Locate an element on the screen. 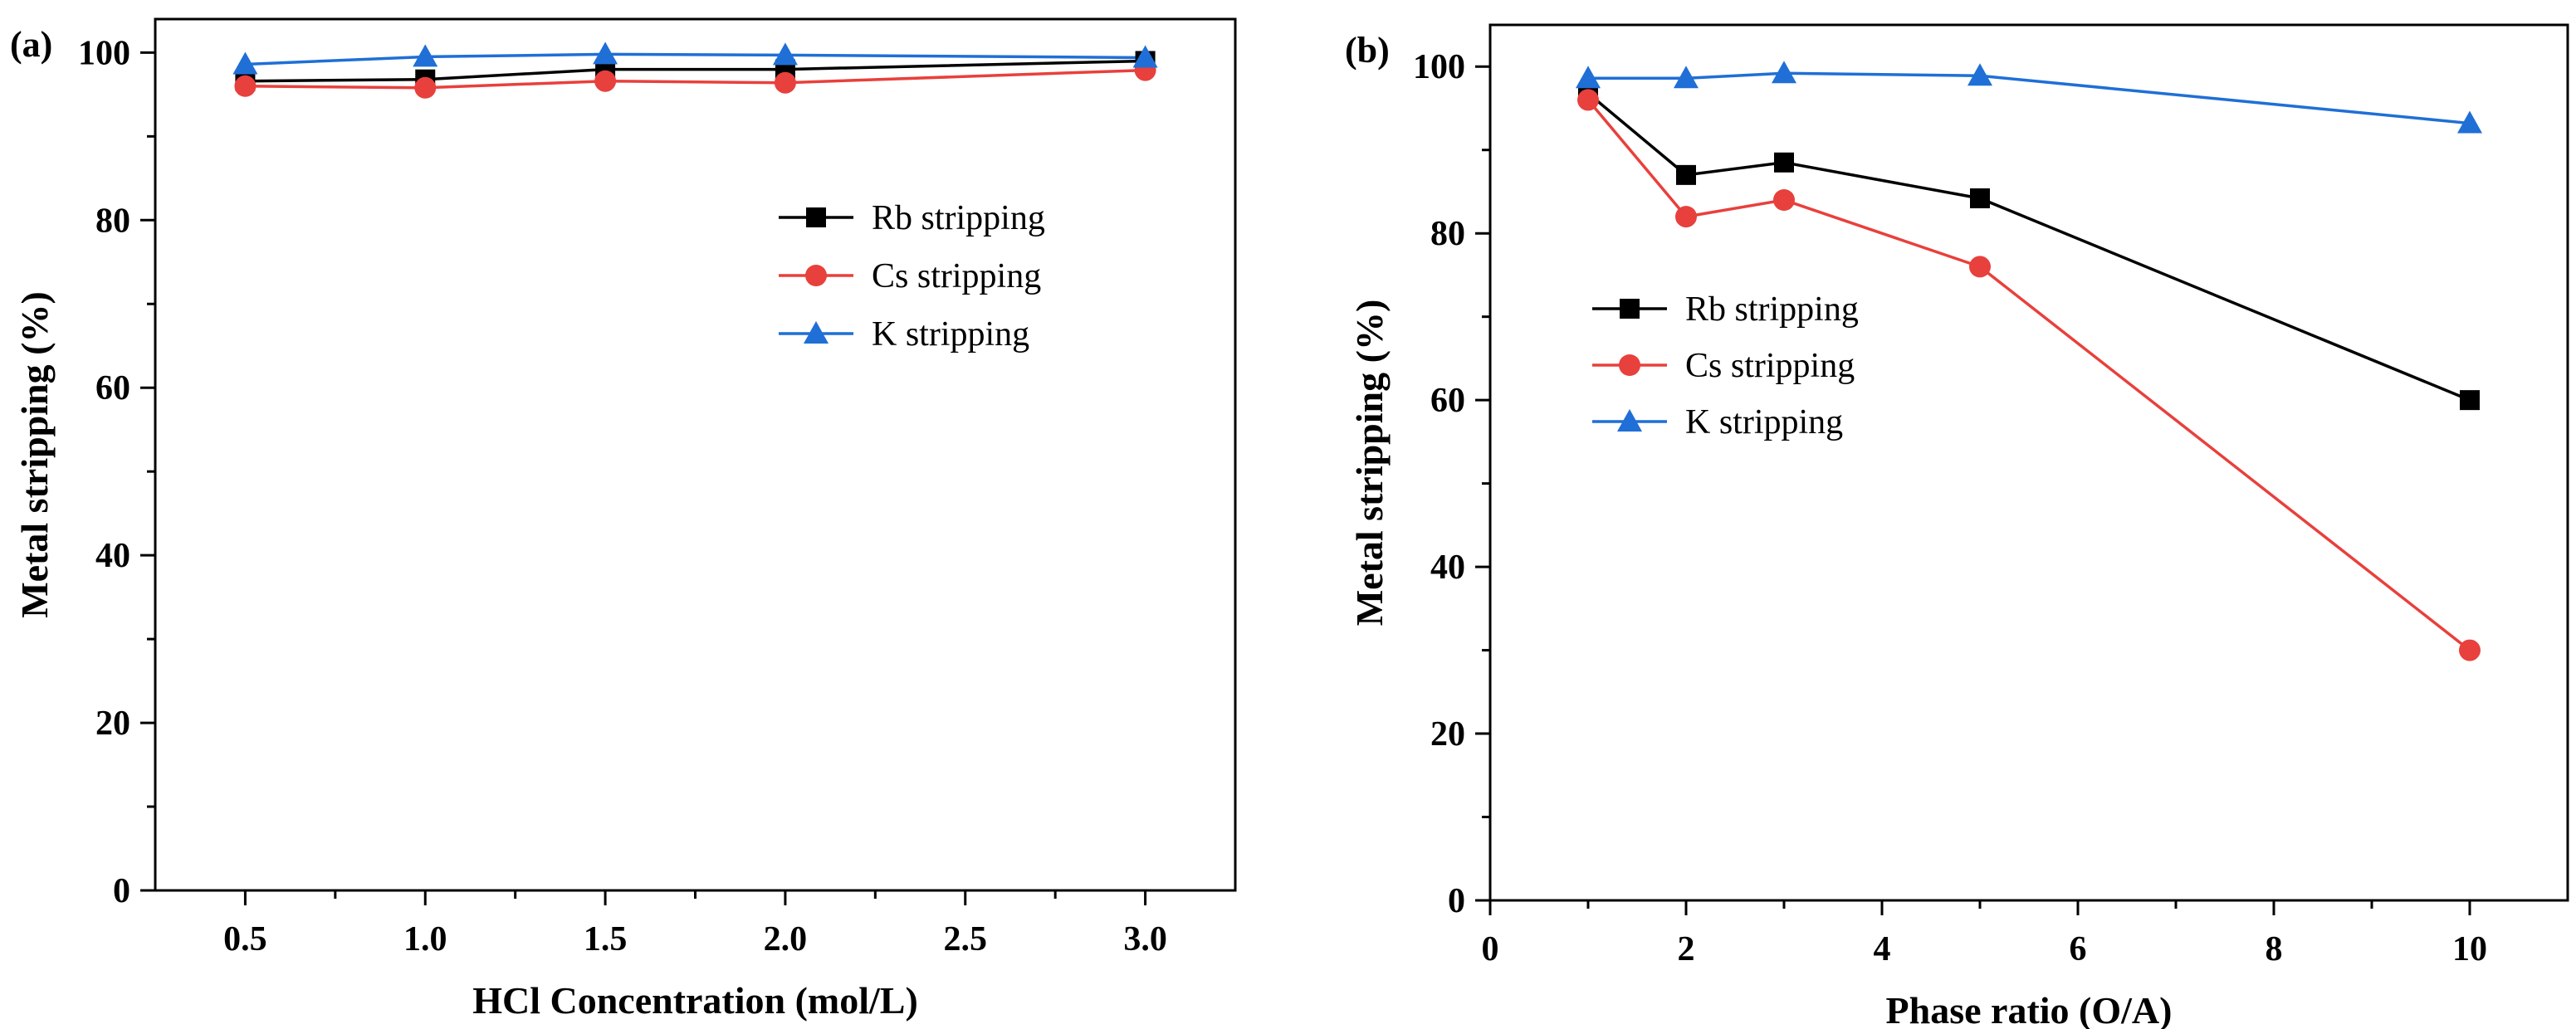 The width and height of the screenshot is (2576, 1029). panel-label: (a) is located at coordinates (31, 45).